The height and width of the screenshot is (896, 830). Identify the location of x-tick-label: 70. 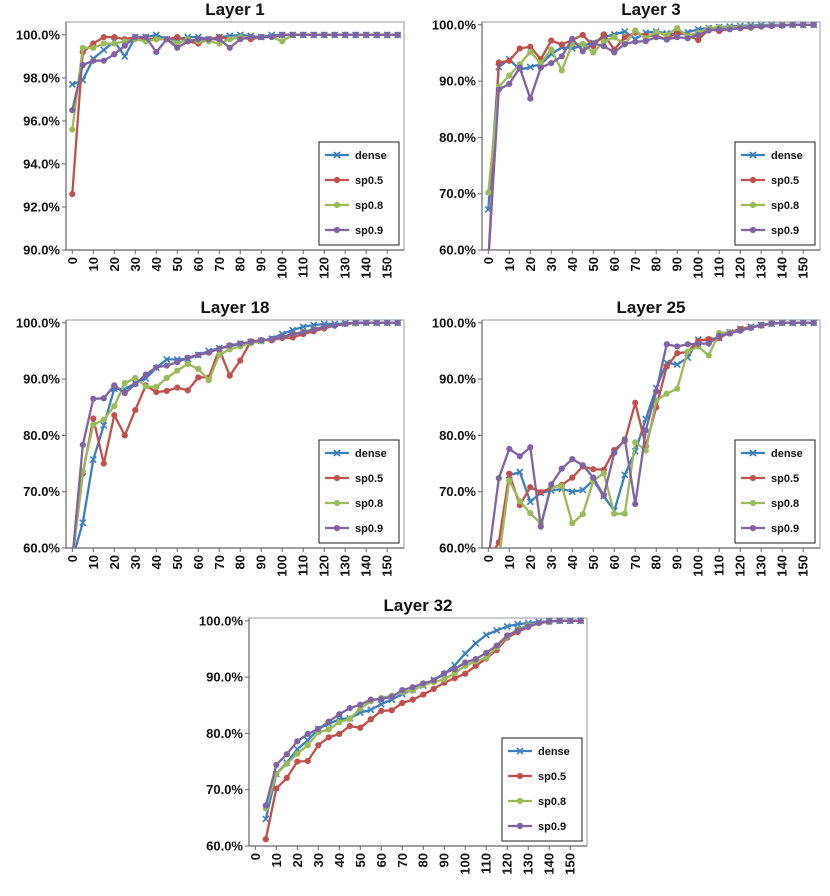
(219, 264).